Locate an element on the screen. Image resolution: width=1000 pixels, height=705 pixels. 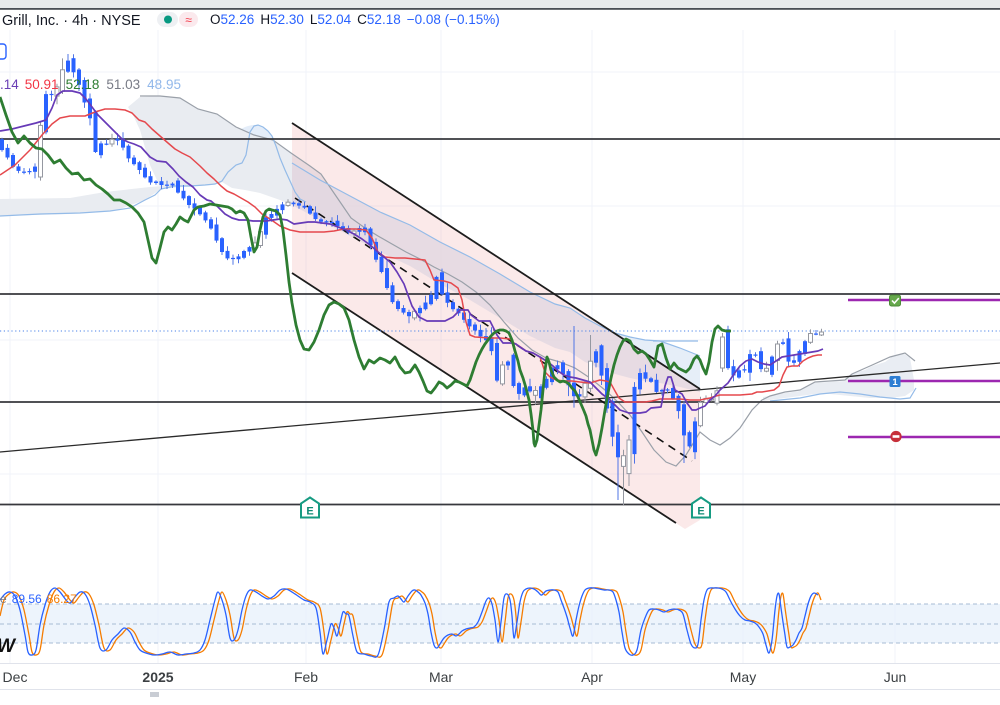
svg-text: Feb is located at coordinates (306, 677).